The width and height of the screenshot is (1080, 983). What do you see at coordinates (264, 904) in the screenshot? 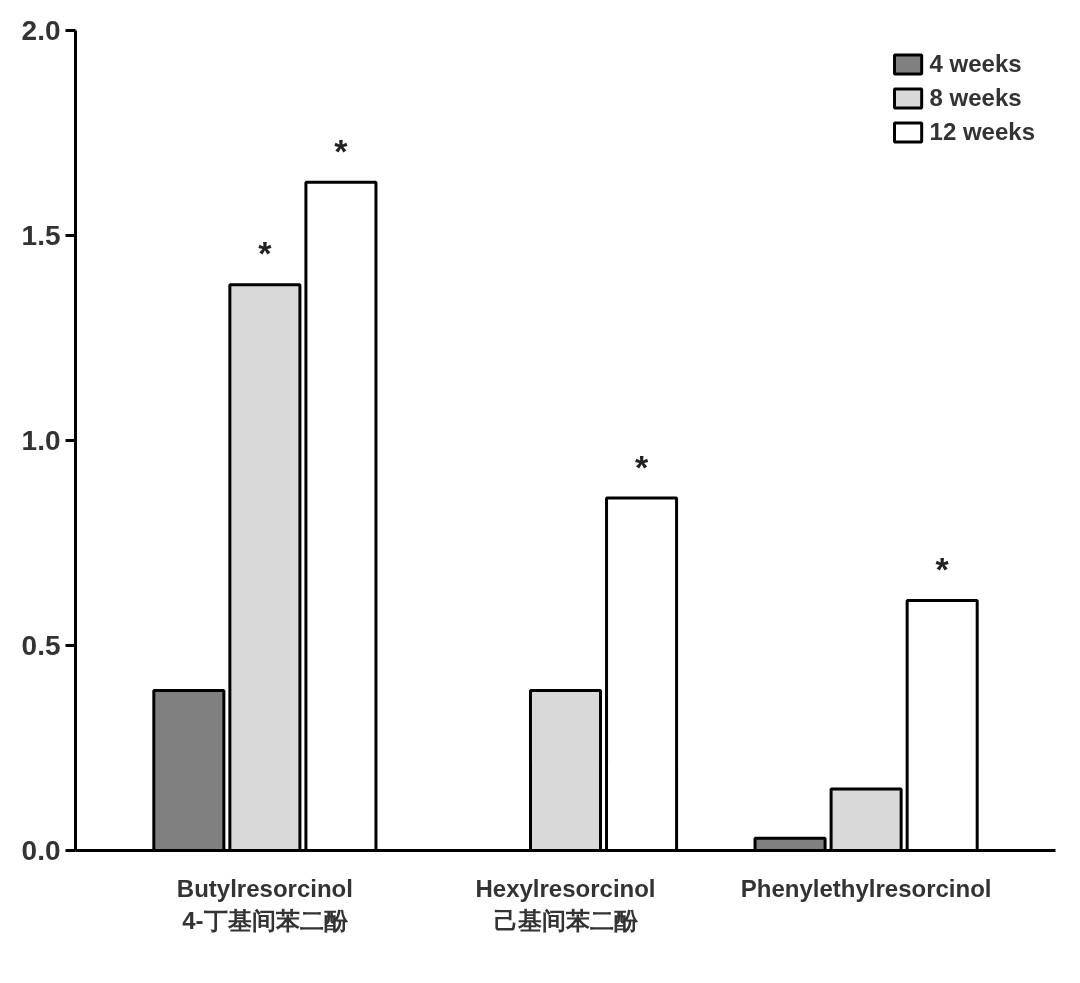
I see `x-tick-label: Butylresorcinol 4-丁基间苯二酚` at bounding box center [264, 904].